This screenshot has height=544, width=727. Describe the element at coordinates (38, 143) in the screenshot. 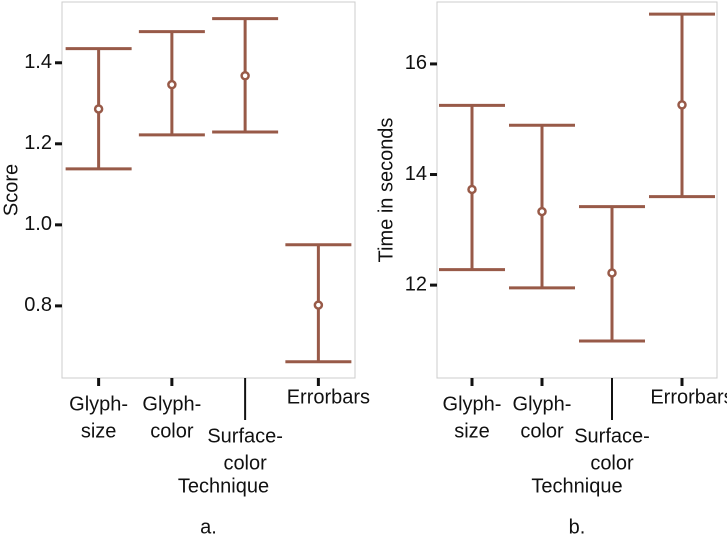

I see `y-tick-label: 1.2` at that location.